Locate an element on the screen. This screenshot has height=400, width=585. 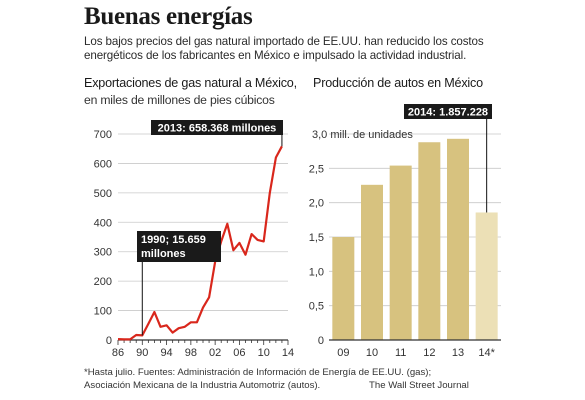
autos-x-tick-label: 10 is located at coordinates (372, 353).